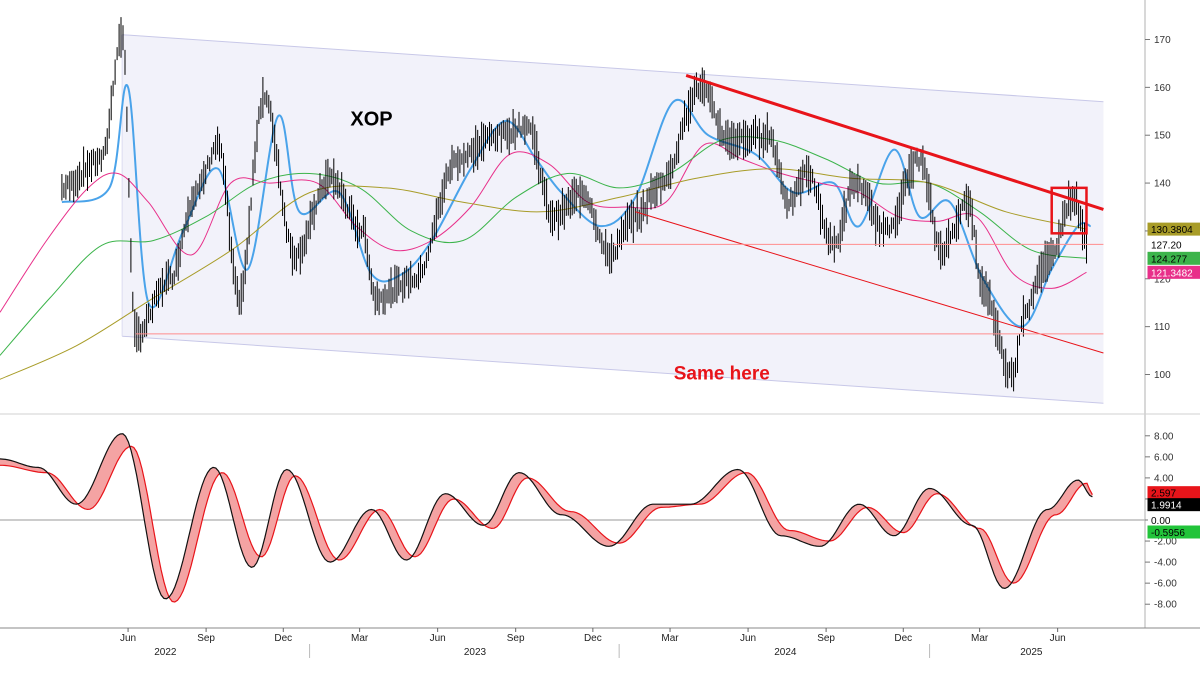 Image resolution: width=1200 pixels, height=675 pixels. I want to click on channel-upper-line, so click(613, 68).